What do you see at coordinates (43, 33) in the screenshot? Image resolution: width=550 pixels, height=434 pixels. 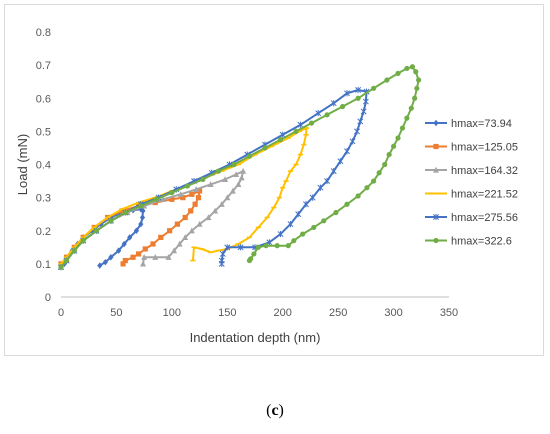 I see `y-tick-label: 0.8` at bounding box center [43, 33].